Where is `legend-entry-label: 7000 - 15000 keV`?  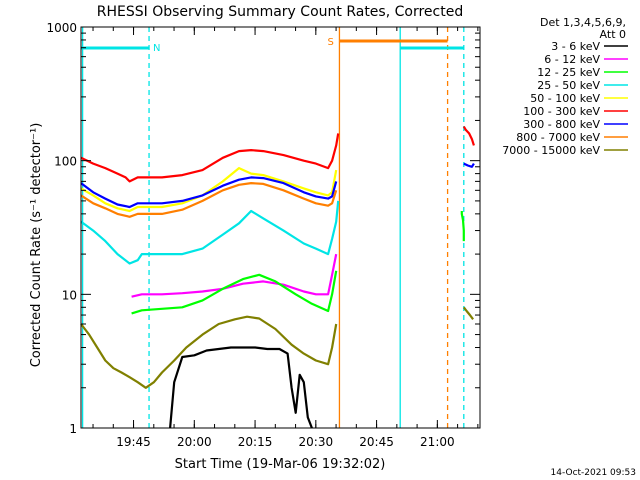
legend-entry-label: 7000 - 15000 keV is located at coordinates (551, 150).